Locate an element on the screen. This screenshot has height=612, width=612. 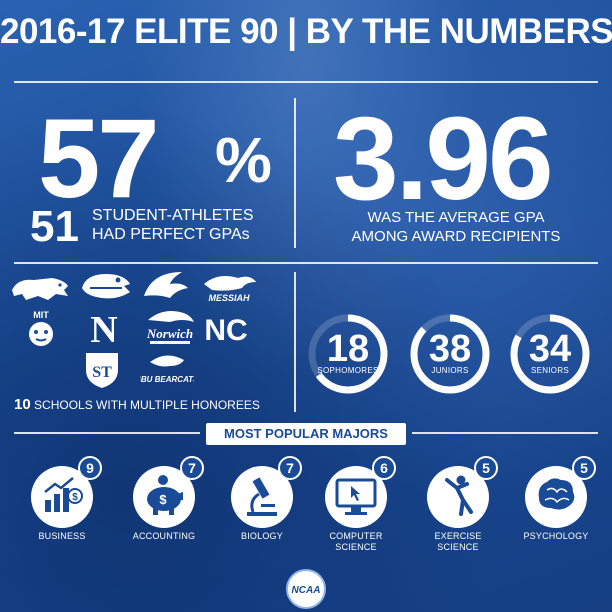
st-thomas-logo-text: ST is located at coordinates (102, 372).